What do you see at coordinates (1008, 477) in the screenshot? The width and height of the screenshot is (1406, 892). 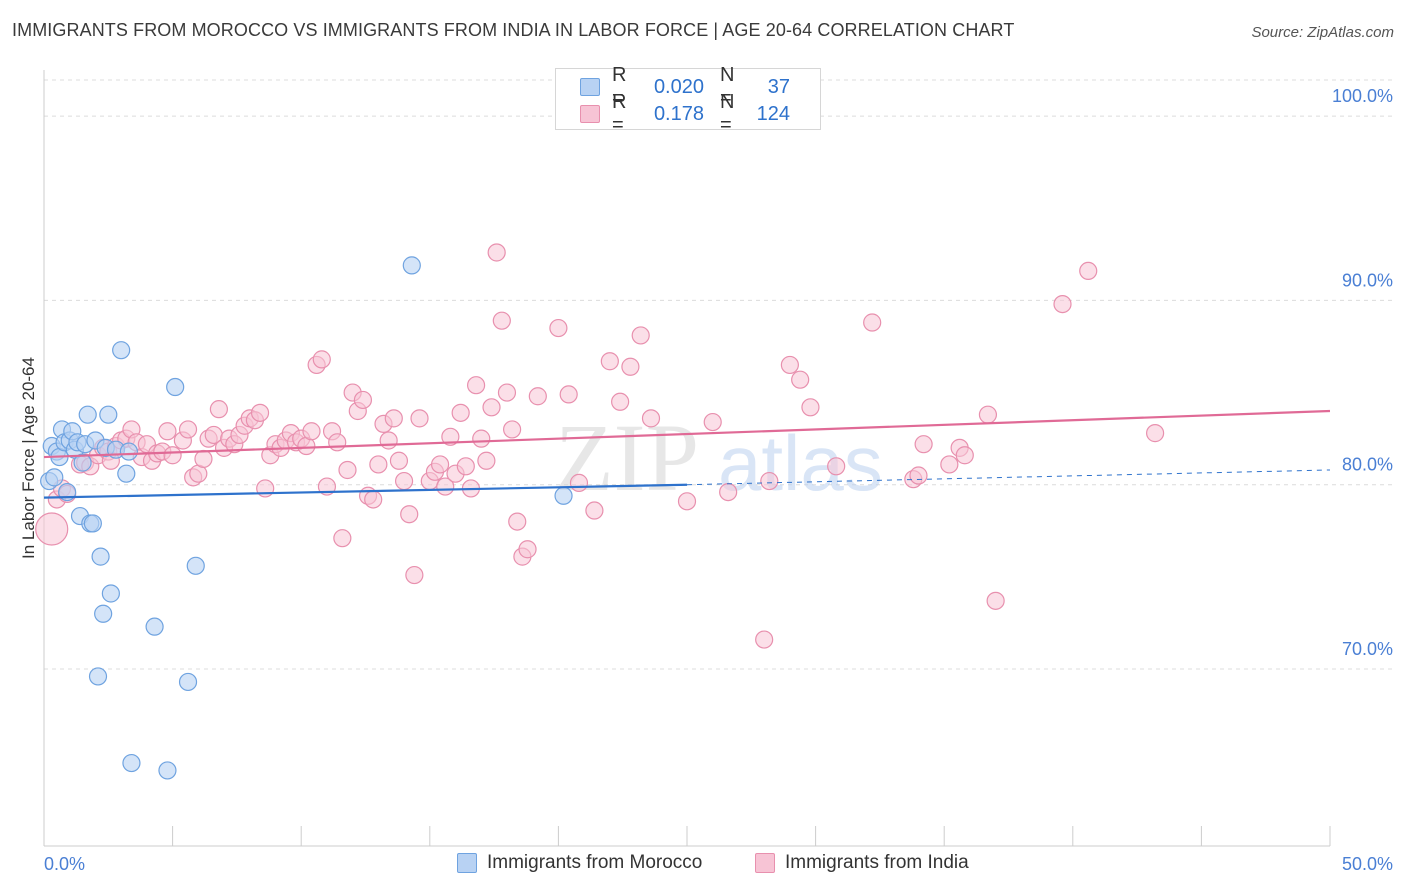 I see `morocco-trendline-extension` at bounding box center [1008, 477].